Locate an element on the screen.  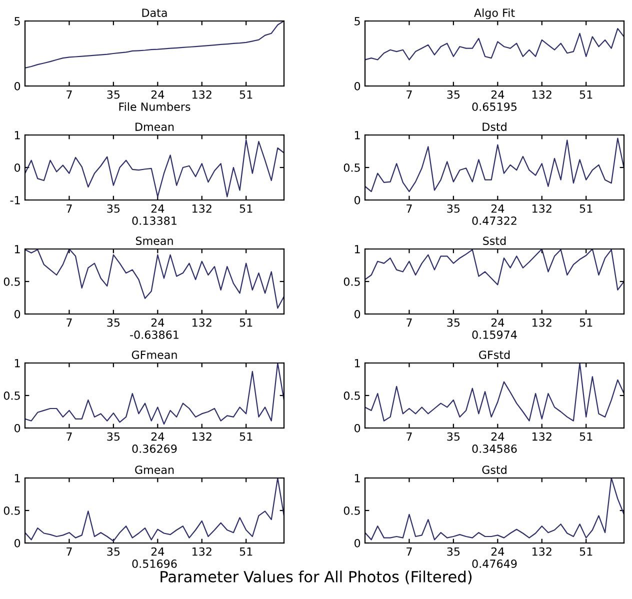
x-axis-title: File Numbers is located at coordinates (154, 106).